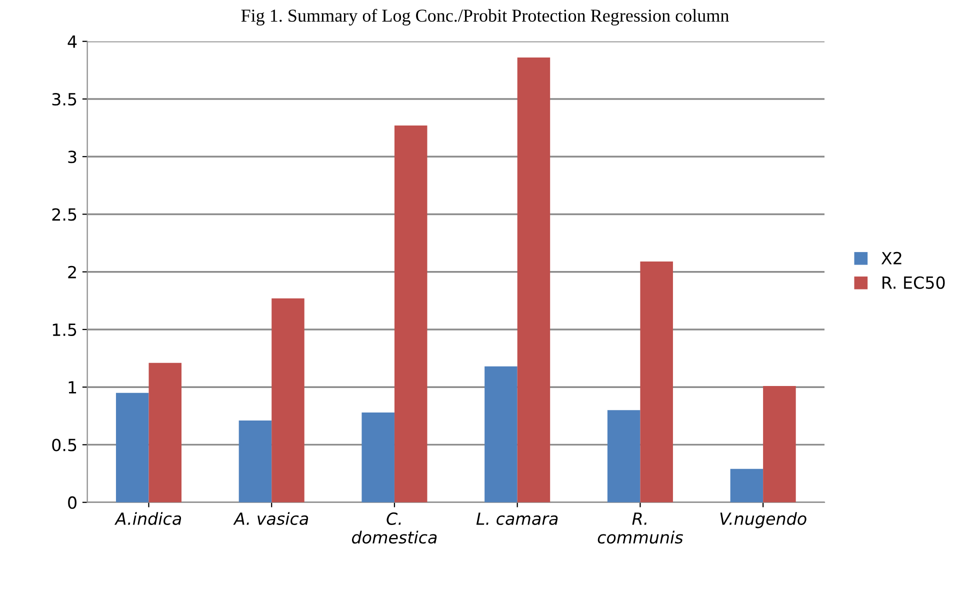 This screenshot has width=970, height=591. Describe the element at coordinates (72, 272) in the screenshot. I see `y-tick-label: 2` at that location.